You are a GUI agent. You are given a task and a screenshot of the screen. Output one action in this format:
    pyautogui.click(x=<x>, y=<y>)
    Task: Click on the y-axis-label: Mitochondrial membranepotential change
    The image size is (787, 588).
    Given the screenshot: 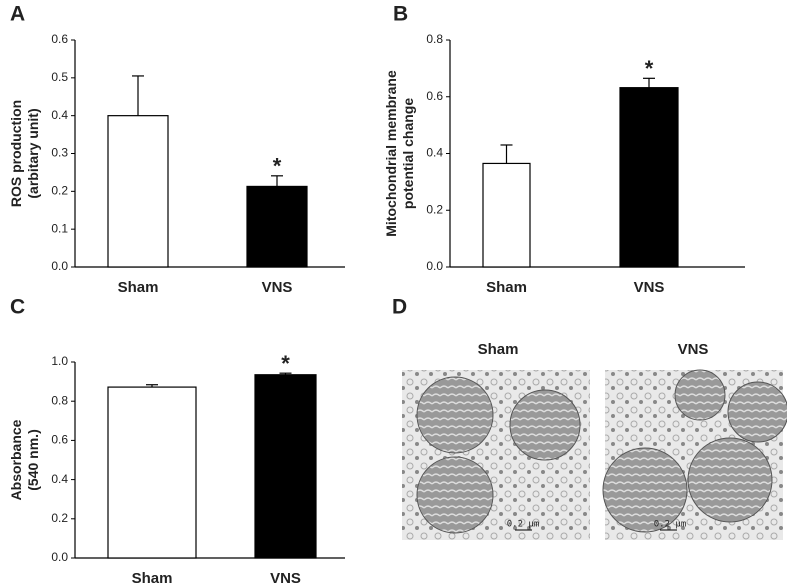 What is the action you would take?
    pyautogui.click(x=399, y=153)
    